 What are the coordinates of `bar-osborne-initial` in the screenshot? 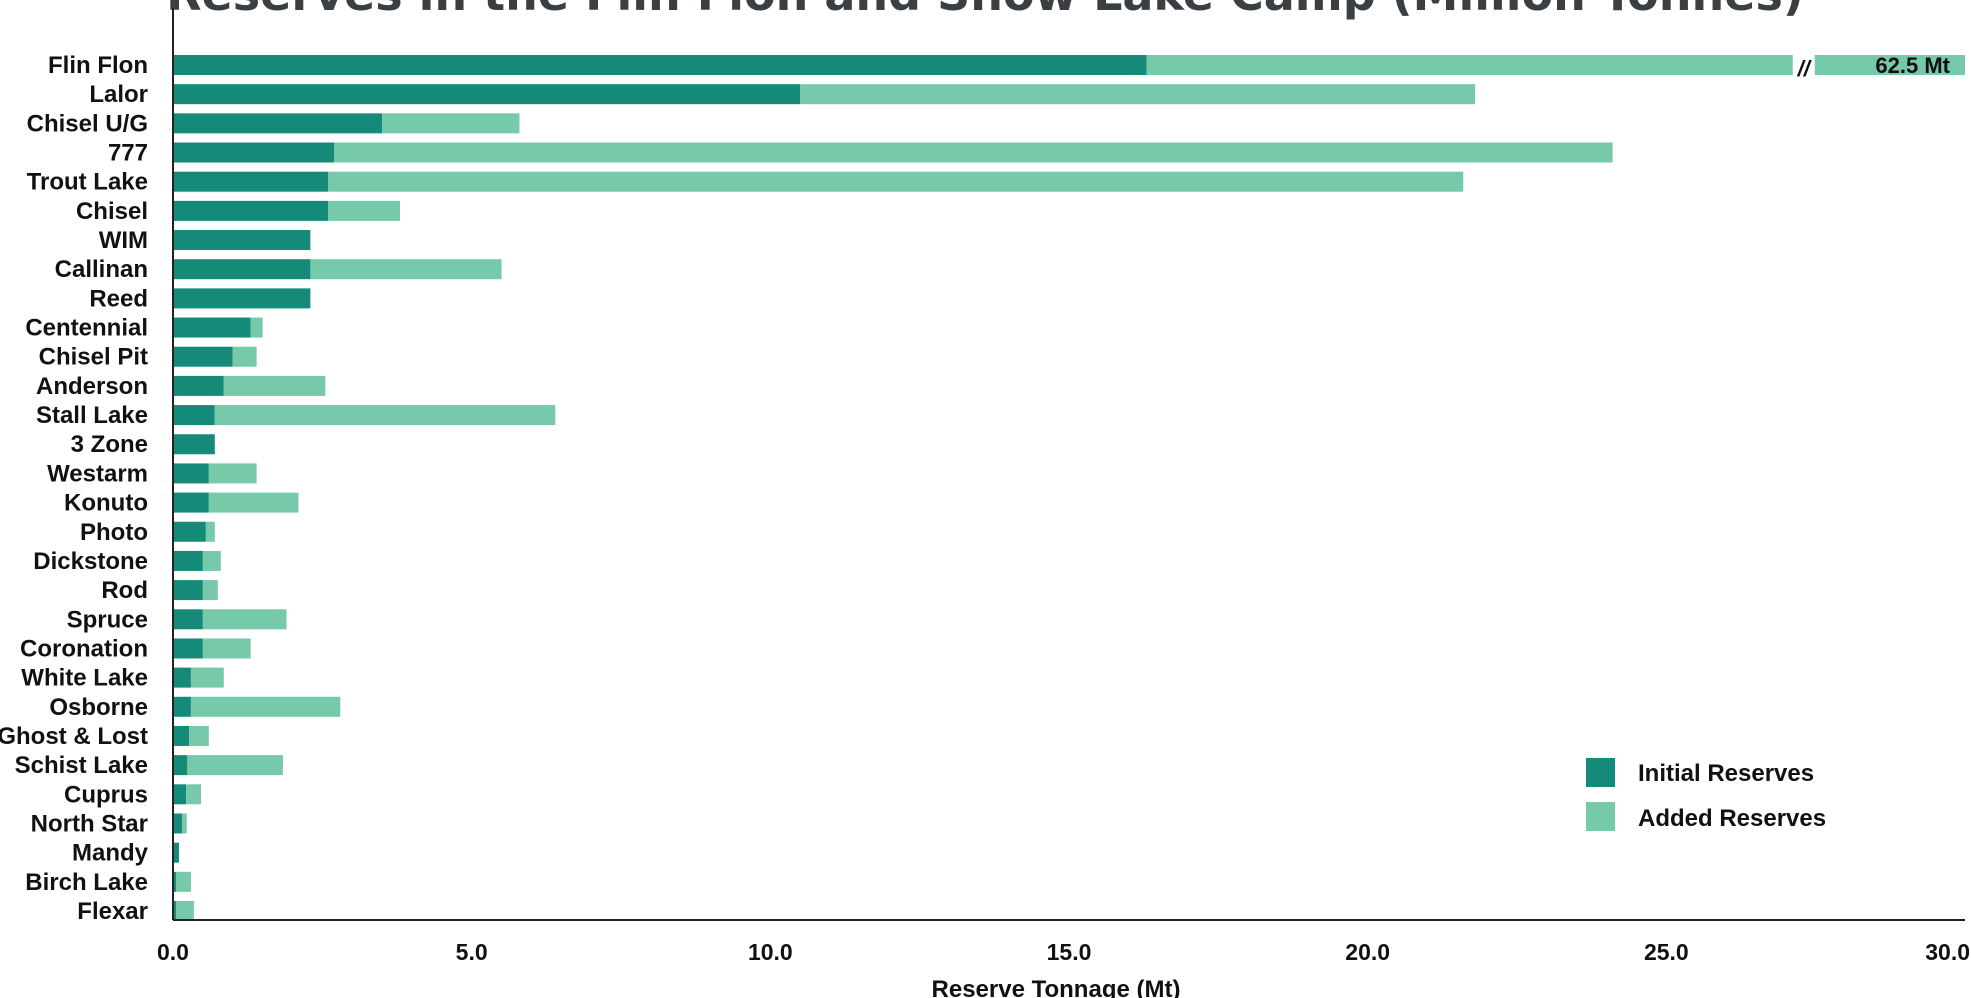 It's located at (182, 706).